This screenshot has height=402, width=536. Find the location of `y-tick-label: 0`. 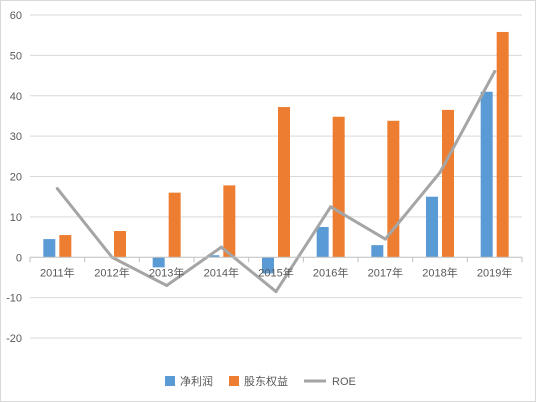

y-tick-label: 0 is located at coordinates (19, 258).